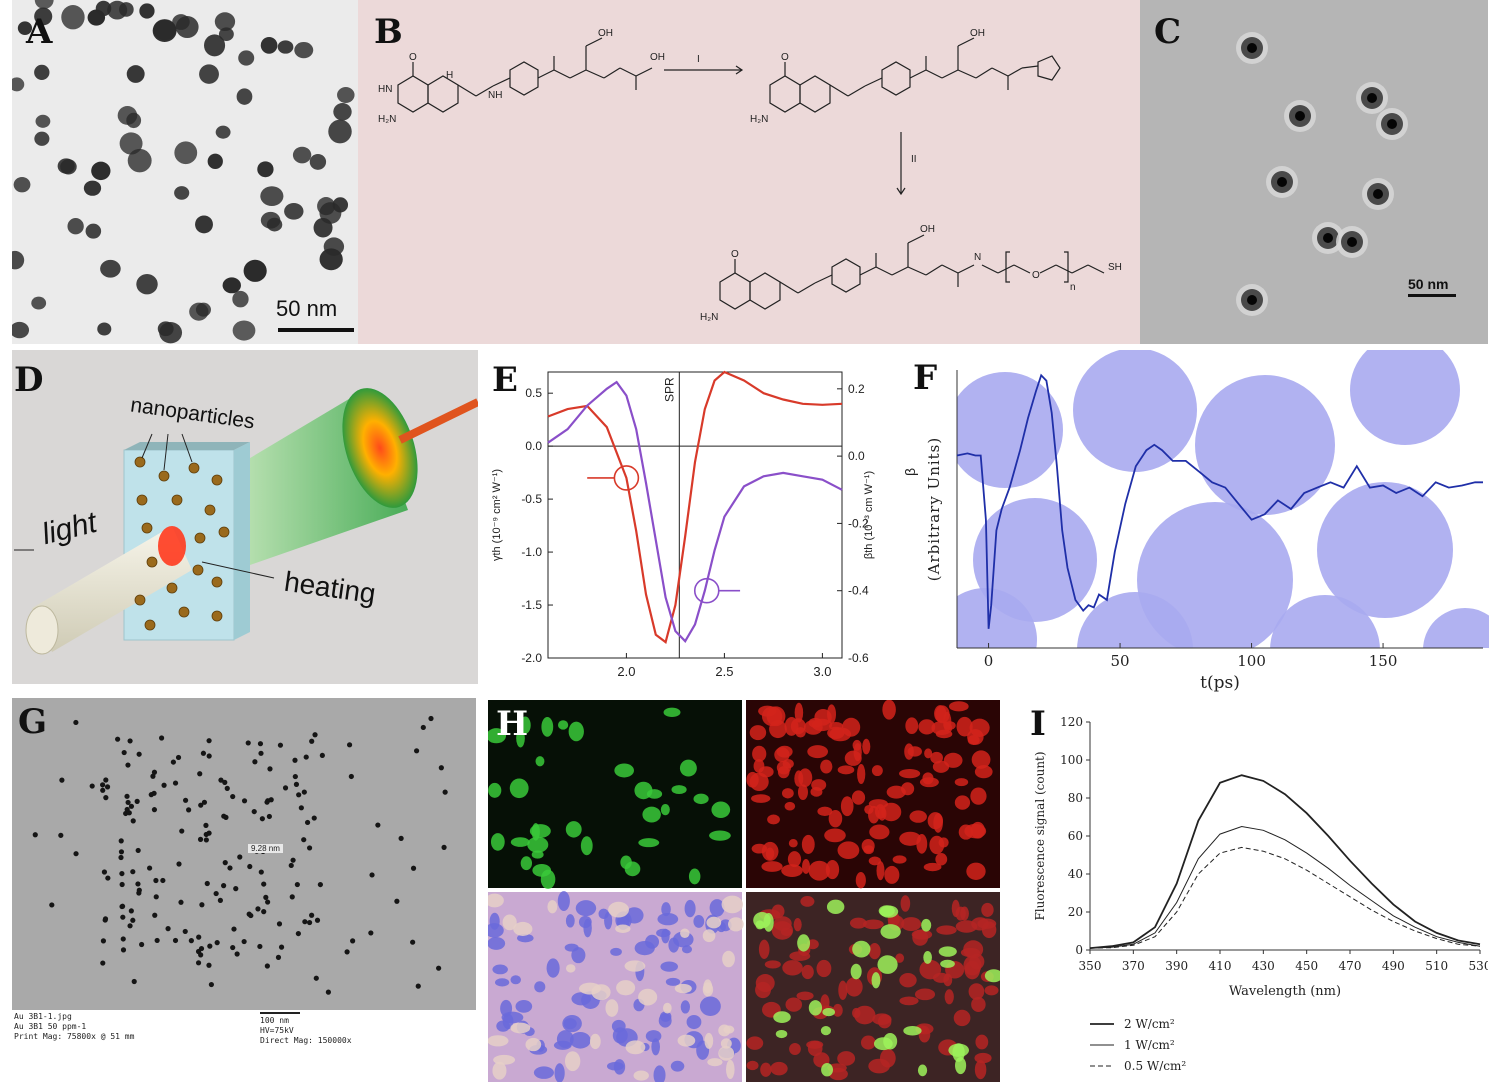 The image size is (1500, 1084). What do you see at coordinates (1035, 560) in the screenshot?
I see `background-blob` at bounding box center [1035, 560].